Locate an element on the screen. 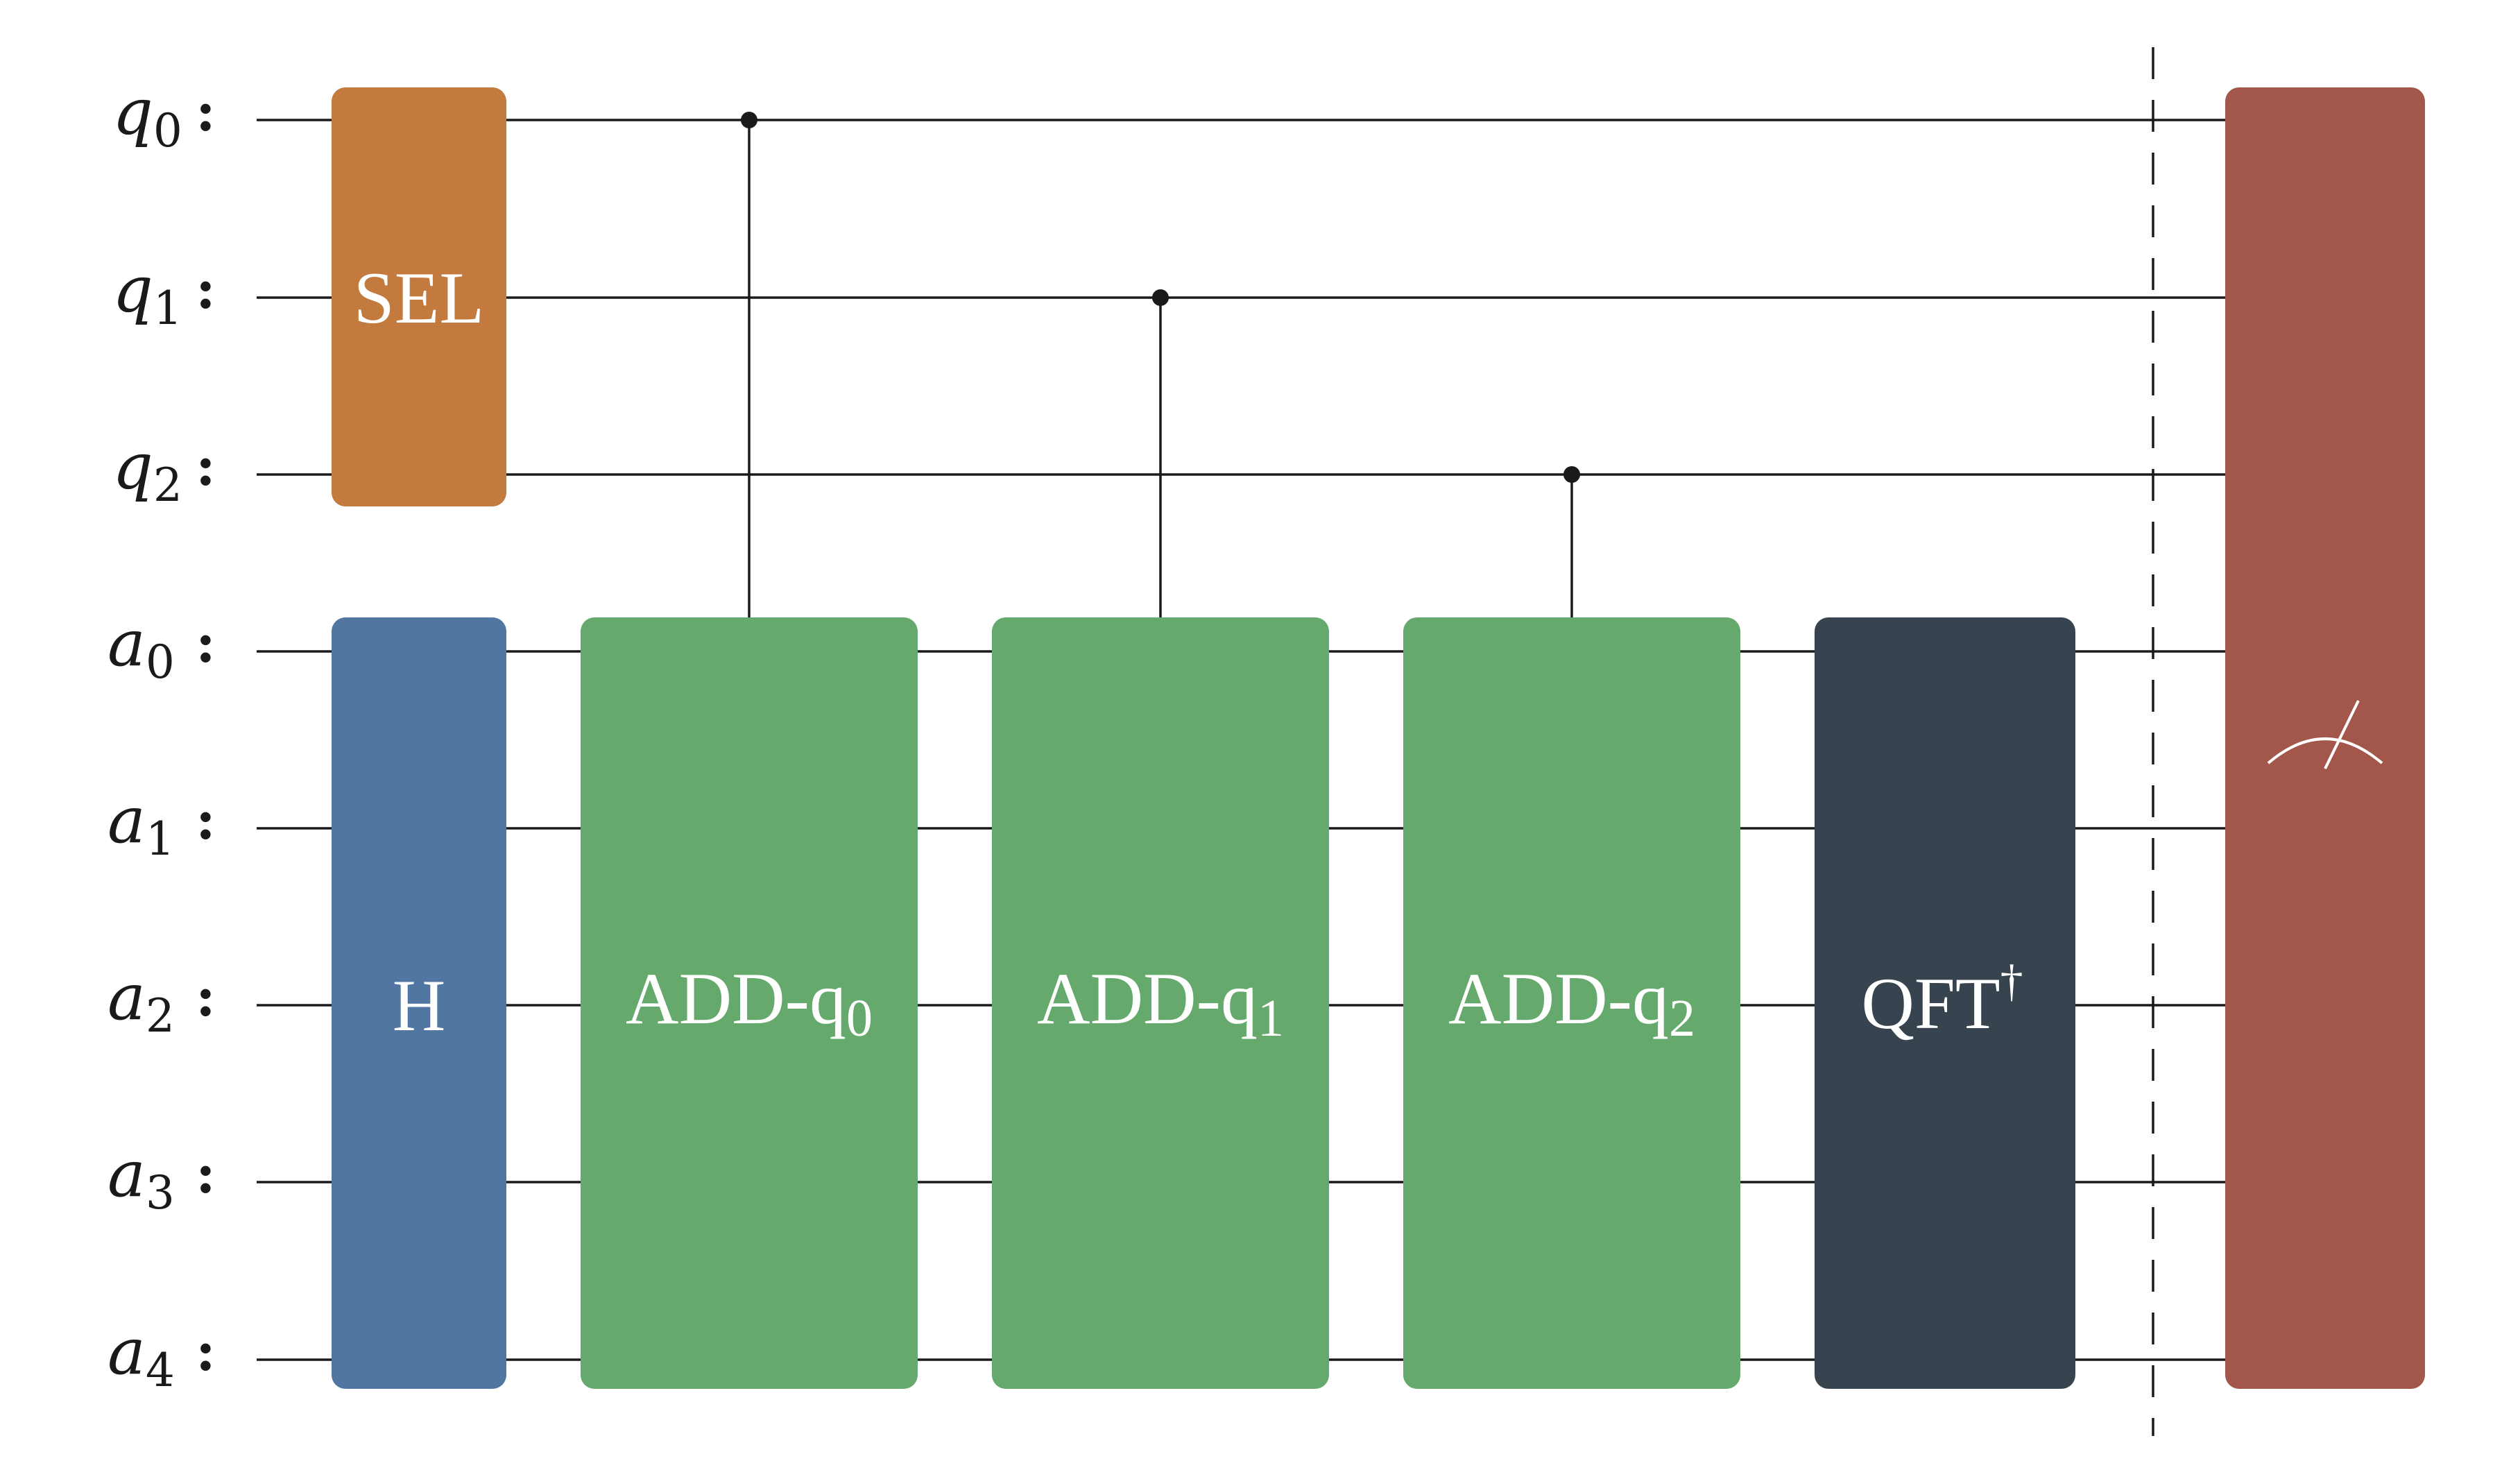  hadamard-gate-box is located at coordinates (419, 1003).